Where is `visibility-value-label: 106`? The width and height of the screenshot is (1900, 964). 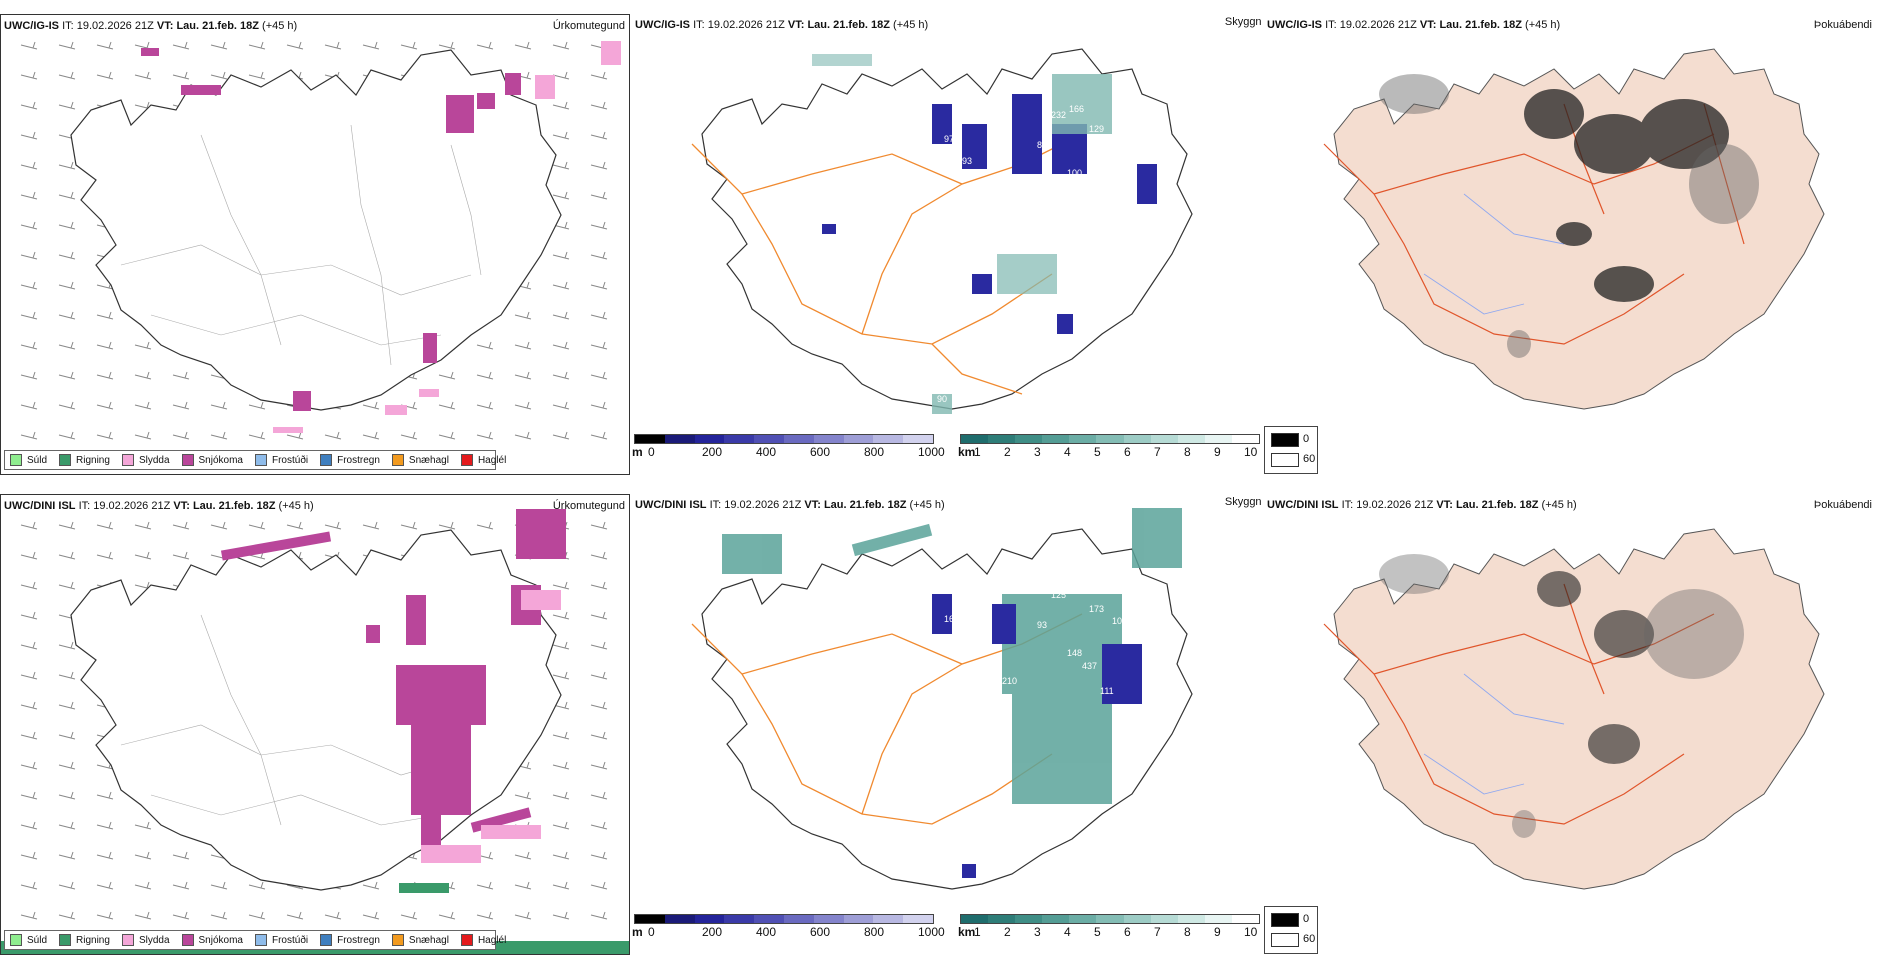 visibility-value-label: 106 is located at coordinates (1067, 341).